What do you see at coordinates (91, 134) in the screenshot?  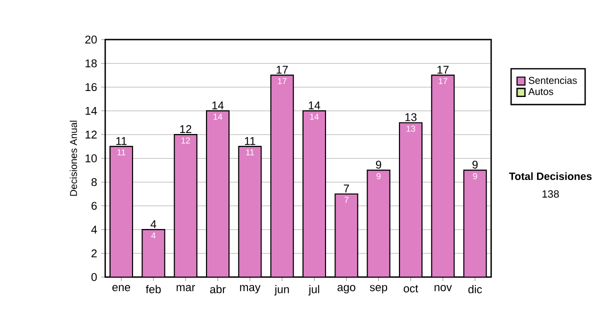 I see `y-tick-label: 12` at bounding box center [91, 134].